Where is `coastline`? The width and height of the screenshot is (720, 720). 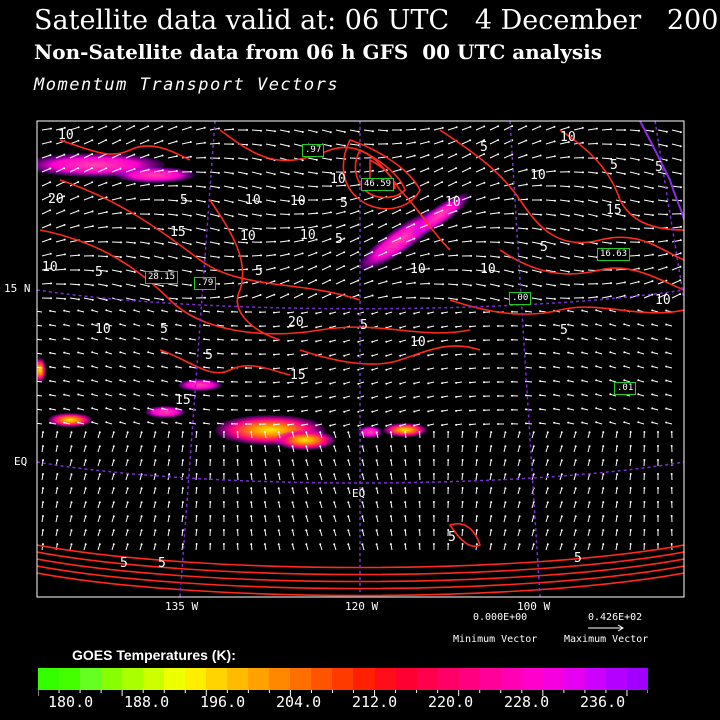
coastline is located at coordinates (661, 171).